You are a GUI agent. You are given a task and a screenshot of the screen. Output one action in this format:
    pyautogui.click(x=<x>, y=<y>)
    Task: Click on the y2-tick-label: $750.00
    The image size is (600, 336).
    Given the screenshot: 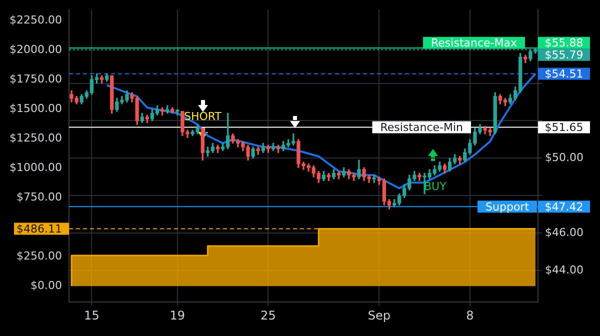 What is the action you would take?
    pyautogui.click(x=39, y=197)
    